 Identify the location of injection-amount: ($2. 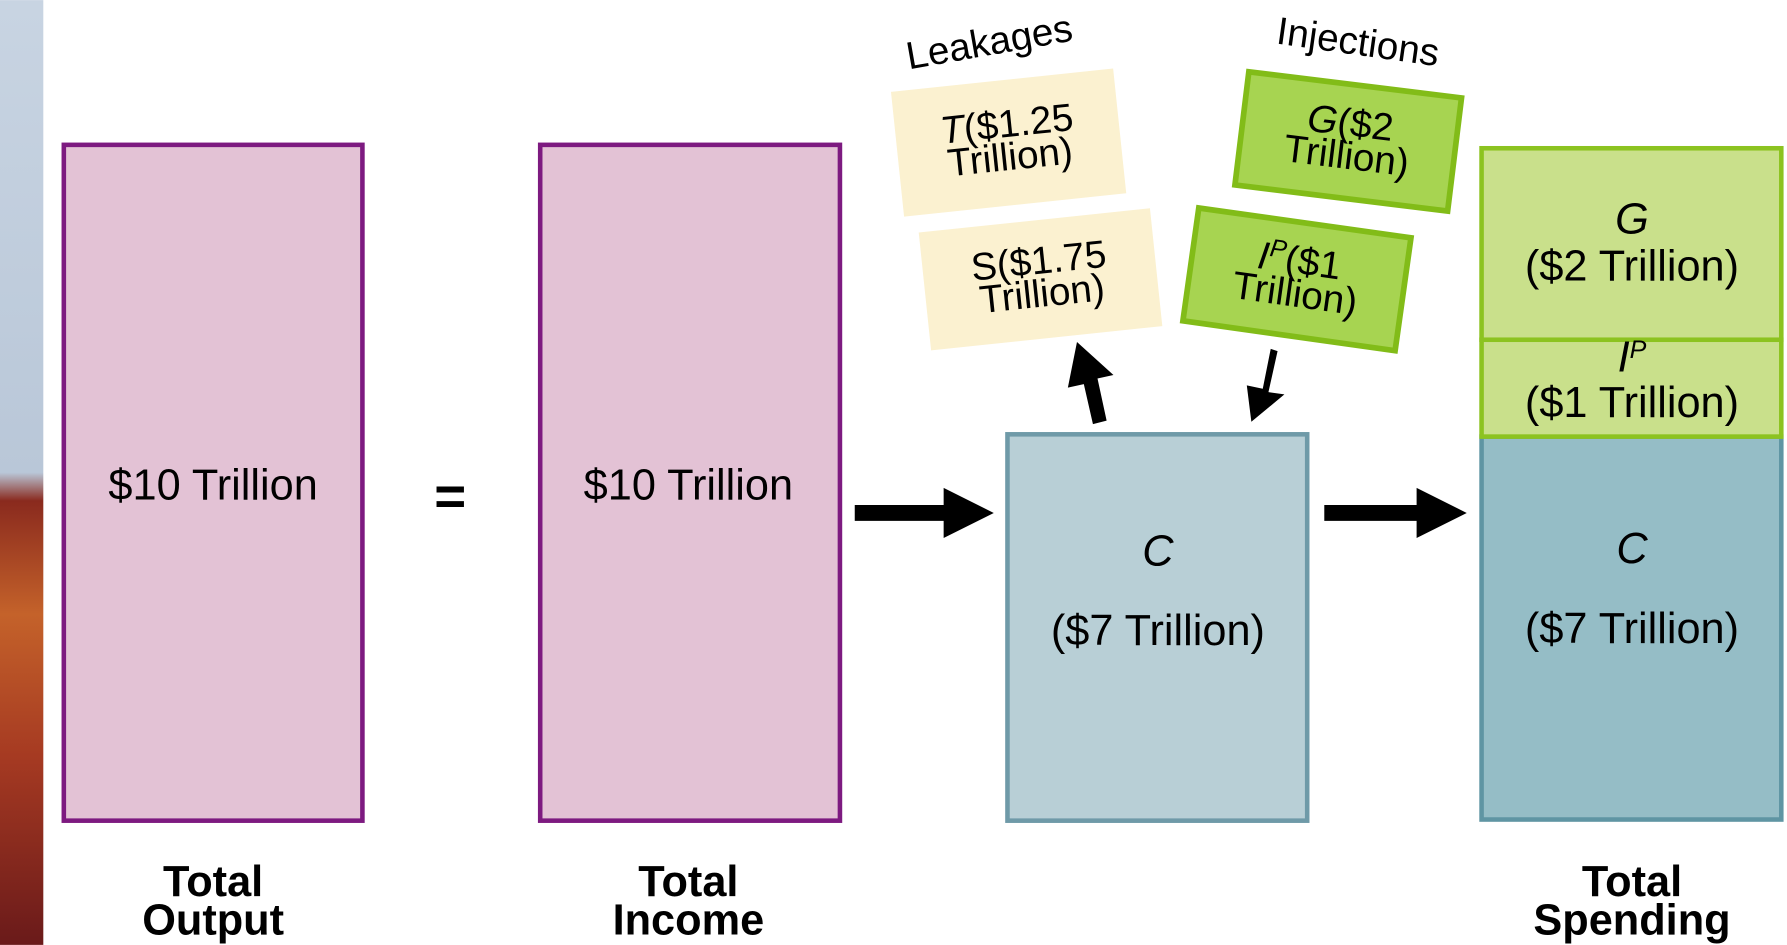
(1365, 125).